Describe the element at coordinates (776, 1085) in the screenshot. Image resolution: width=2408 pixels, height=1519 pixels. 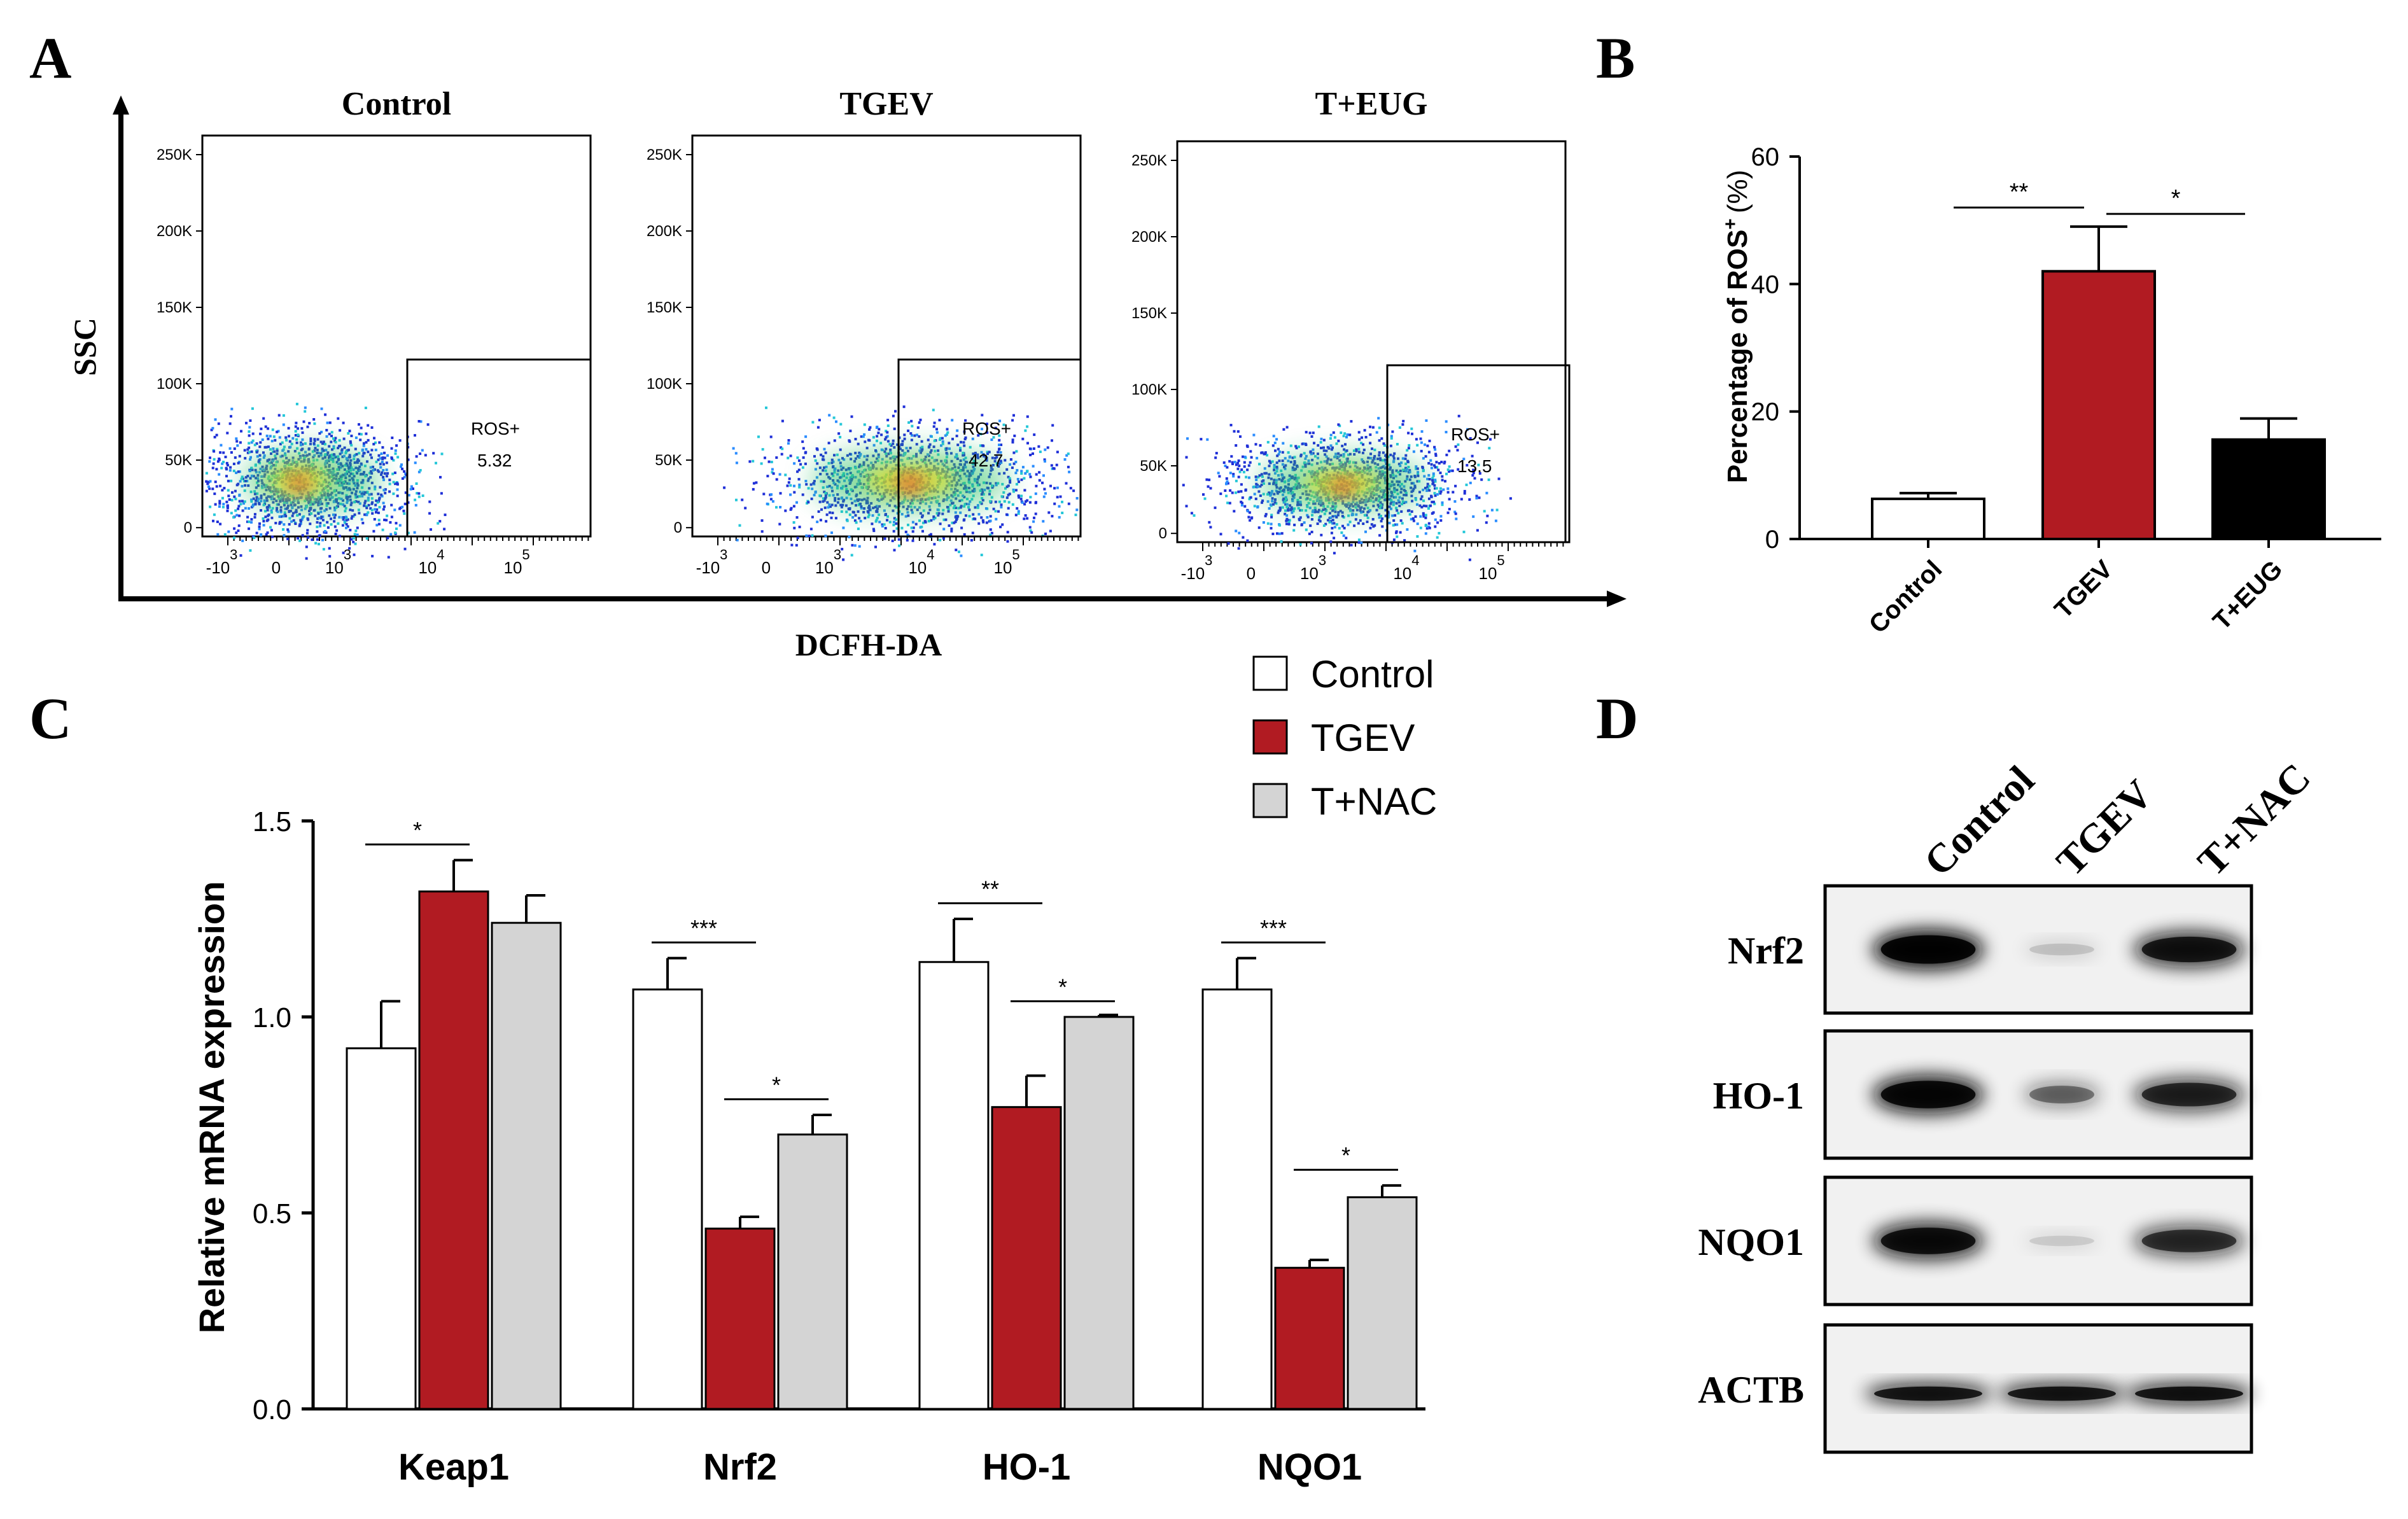
I see `panel-c-sig-label: *` at that location.